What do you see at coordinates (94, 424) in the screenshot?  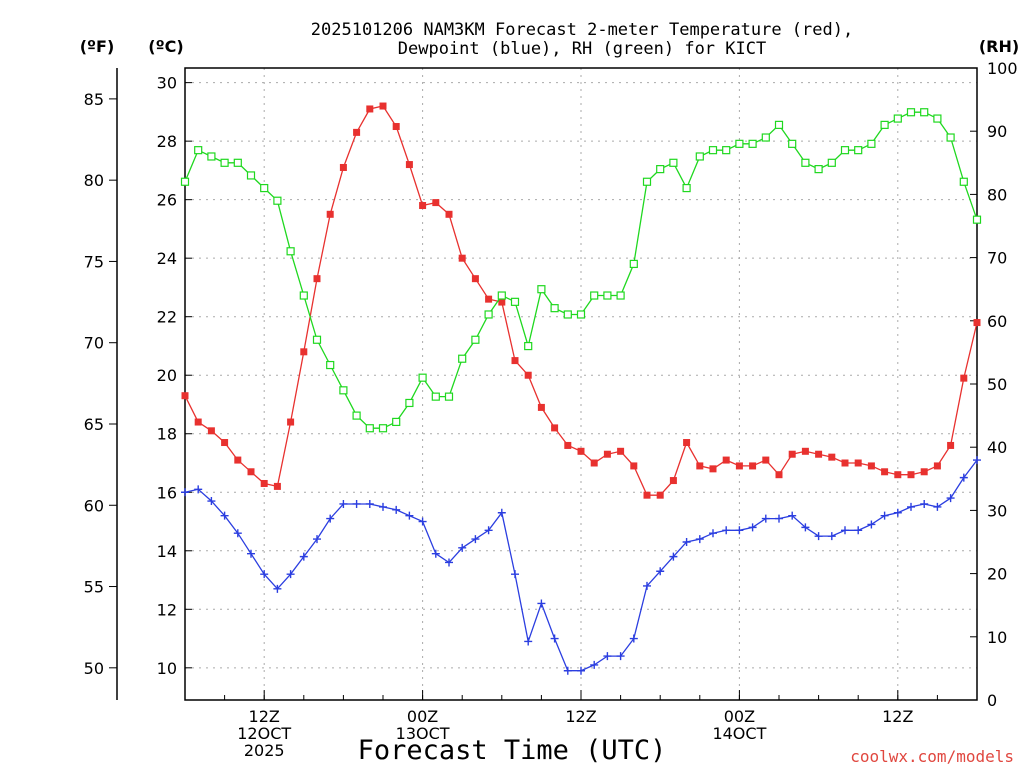 I see `fahrenheit-tick-label: 65` at bounding box center [94, 424].